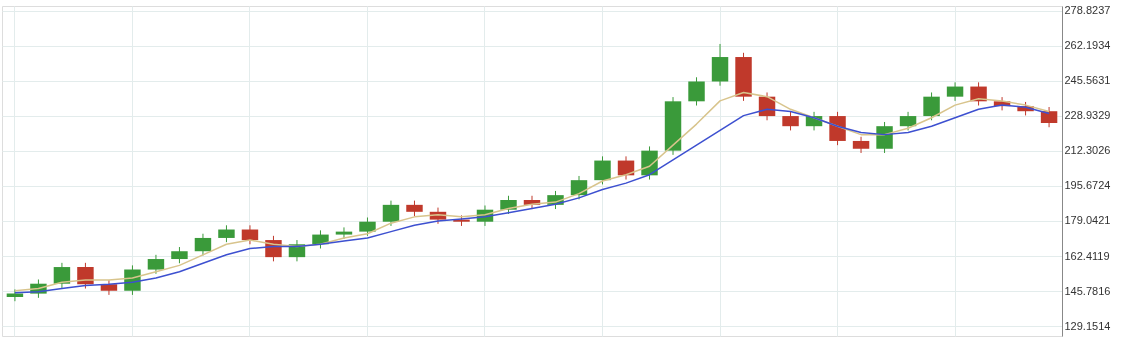 This screenshot has height=342, width=1131. Describe the element at coordinates (1087, 255) in the screenshot. I see `y-tick-label: 162.4119` at that location.